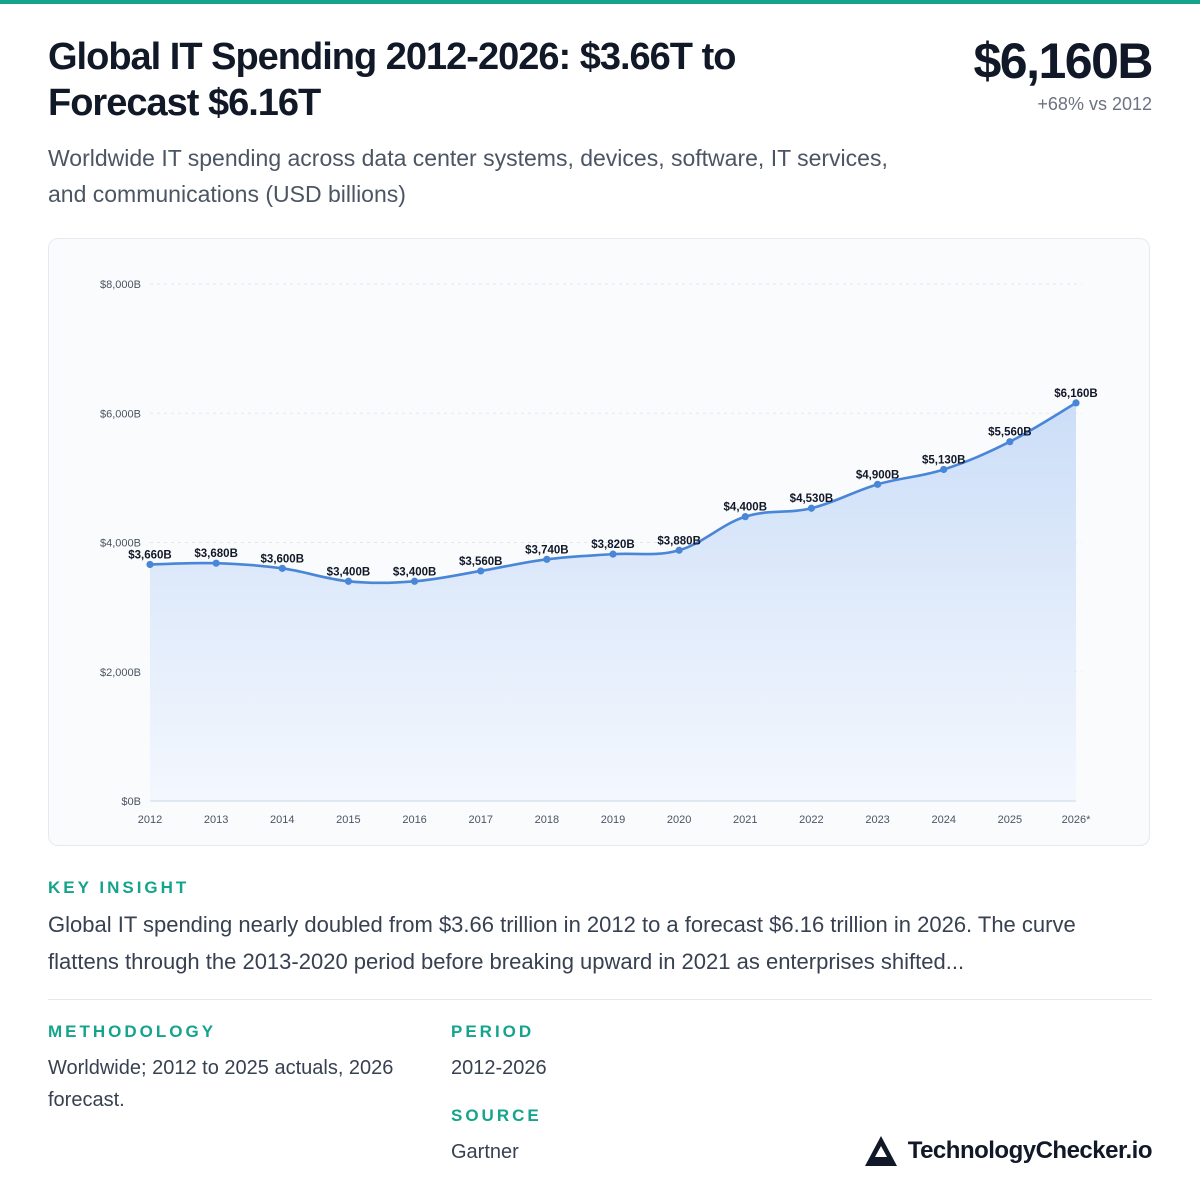 This screenshot has width=1200, height=1200. I want to click on period-label: PERIOD, so click(493, 1031).